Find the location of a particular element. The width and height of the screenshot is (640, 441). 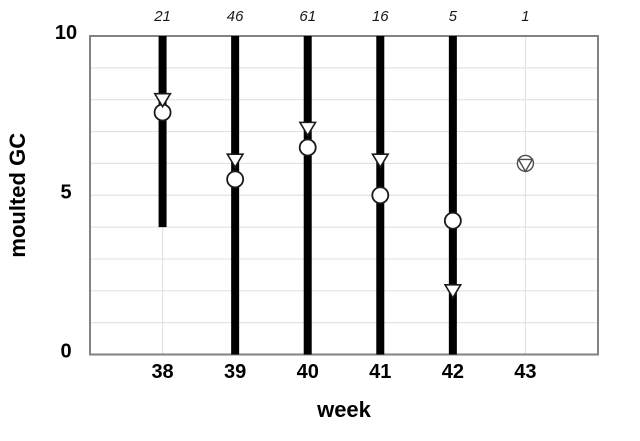

sample-size-label-week-42: 5 is located at coordinates (453, 16).